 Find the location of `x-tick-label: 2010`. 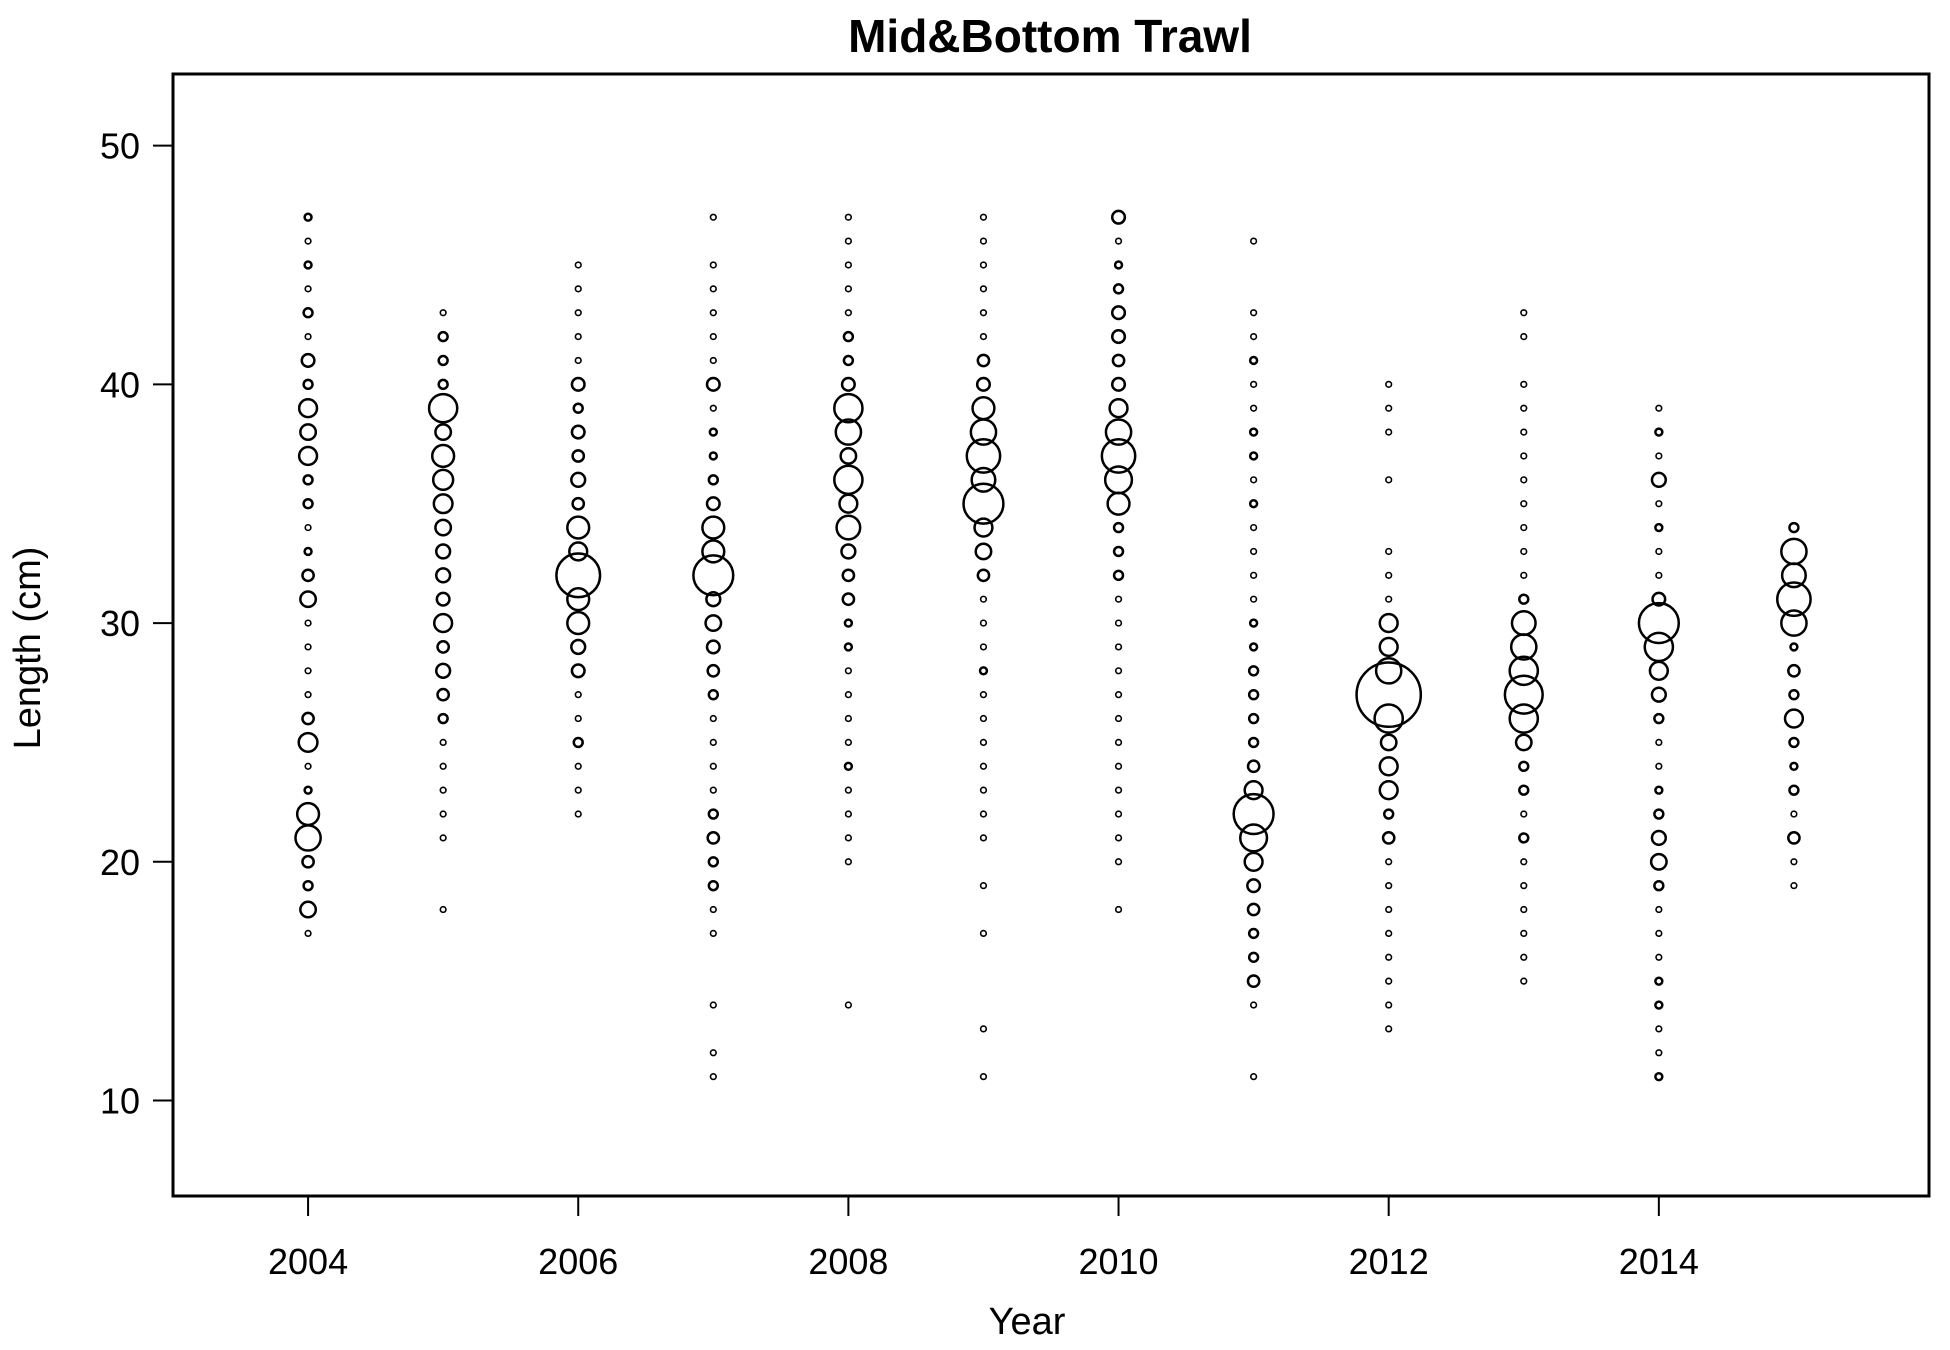

x-tick-label: 2010 is located at coordinates (1118, 1261).